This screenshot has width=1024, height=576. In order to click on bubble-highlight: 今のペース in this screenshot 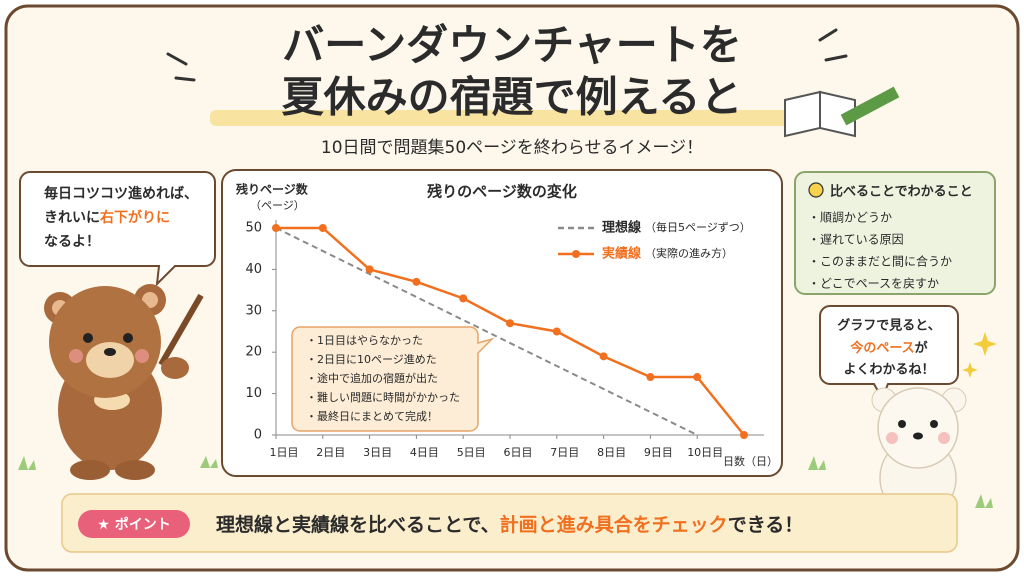, I will do `click(881, 348)`.